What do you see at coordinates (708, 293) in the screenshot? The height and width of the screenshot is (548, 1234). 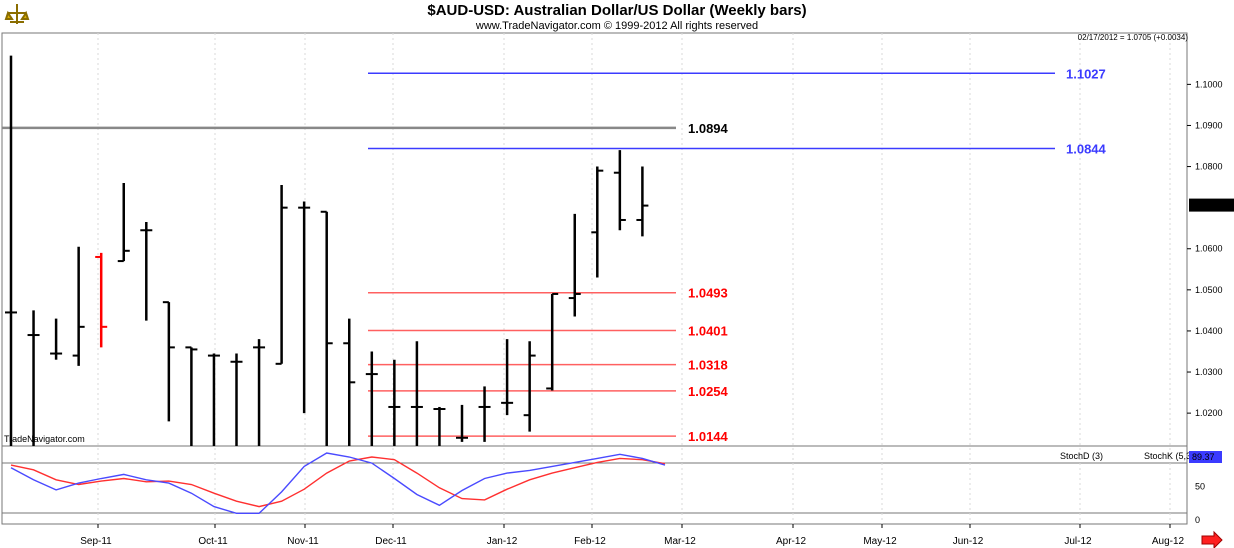 I see `level-label: 1.0493` at bounding box center [708, 293].